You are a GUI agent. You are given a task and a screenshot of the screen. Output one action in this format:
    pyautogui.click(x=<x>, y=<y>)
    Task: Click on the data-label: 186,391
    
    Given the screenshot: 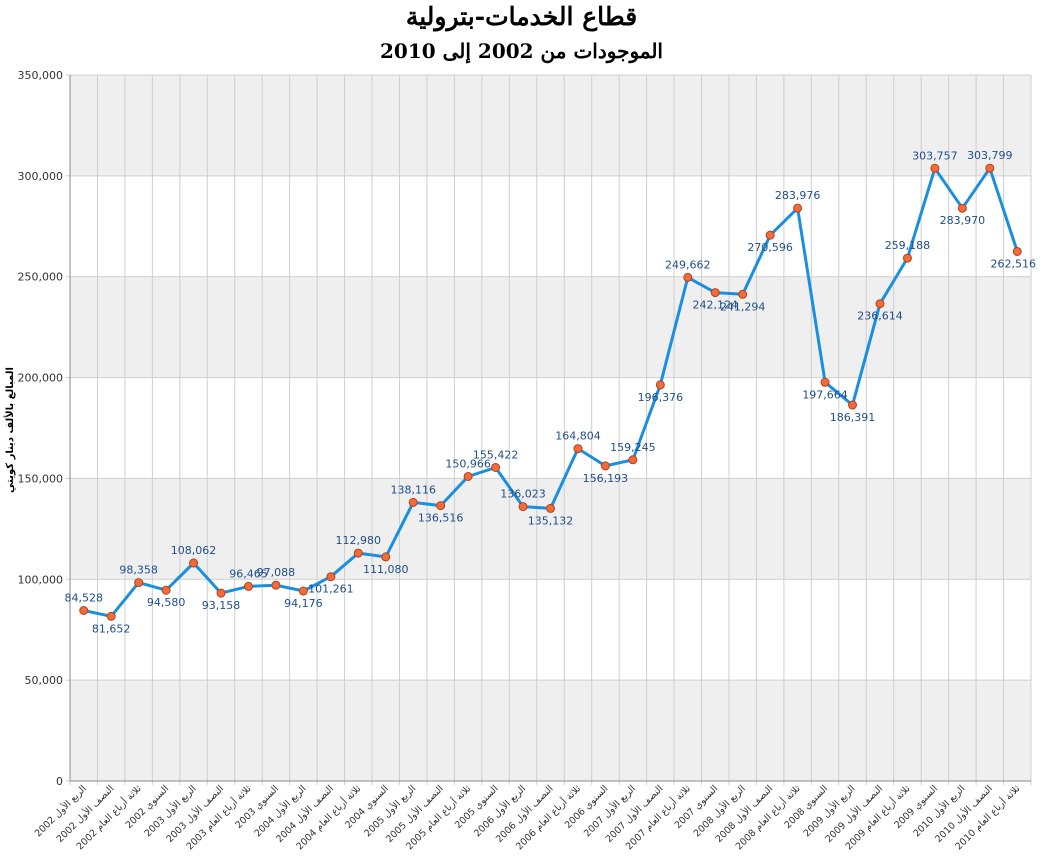 What is the action you would take?
    pyautogui.click(x=853, y=417)
    